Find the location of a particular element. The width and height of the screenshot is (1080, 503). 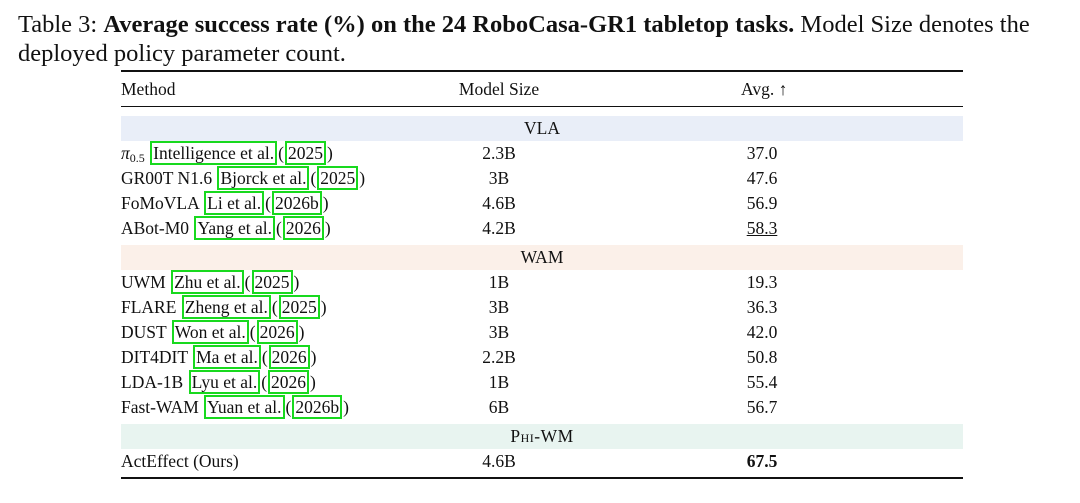

avg-score: 47.6 is located at coordinates (762, 178).